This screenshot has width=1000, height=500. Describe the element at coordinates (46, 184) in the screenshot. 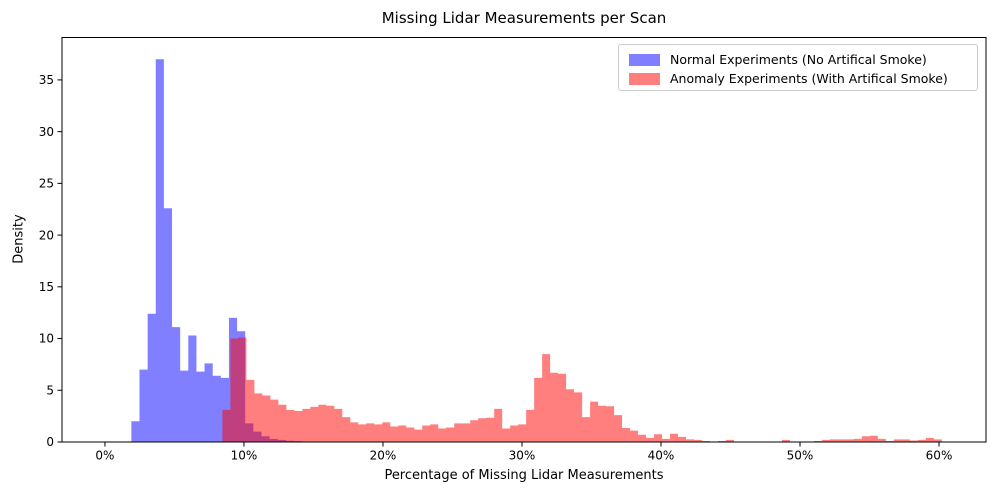

I see `y-tick-label: 25` at that location.